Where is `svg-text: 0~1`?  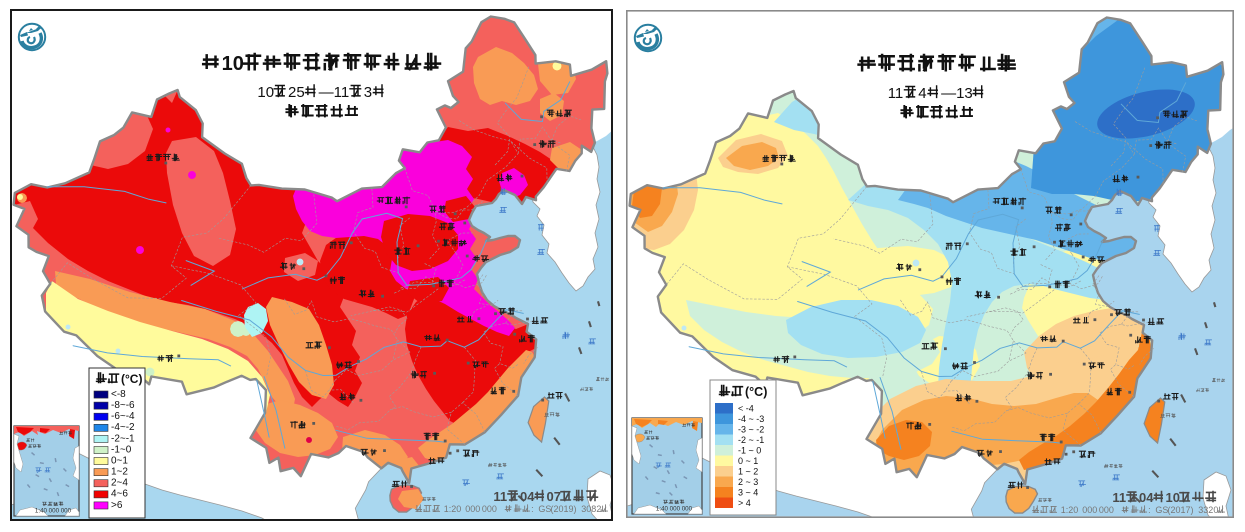 svg-text: 0~1 is located at coordinates (119, 460).